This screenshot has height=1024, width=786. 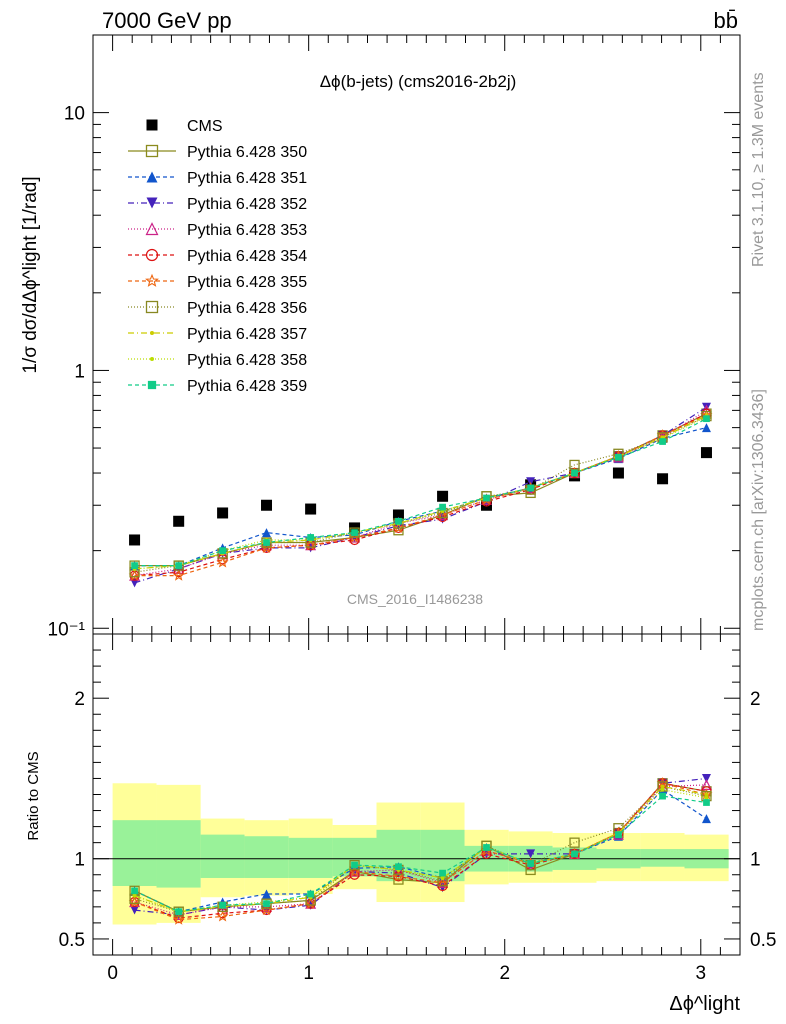 What do you see at coordinates (67, 629) in the screenshot?
I see `main-y-tick-label: 10⁻¹` at bounding box center [67, 629].